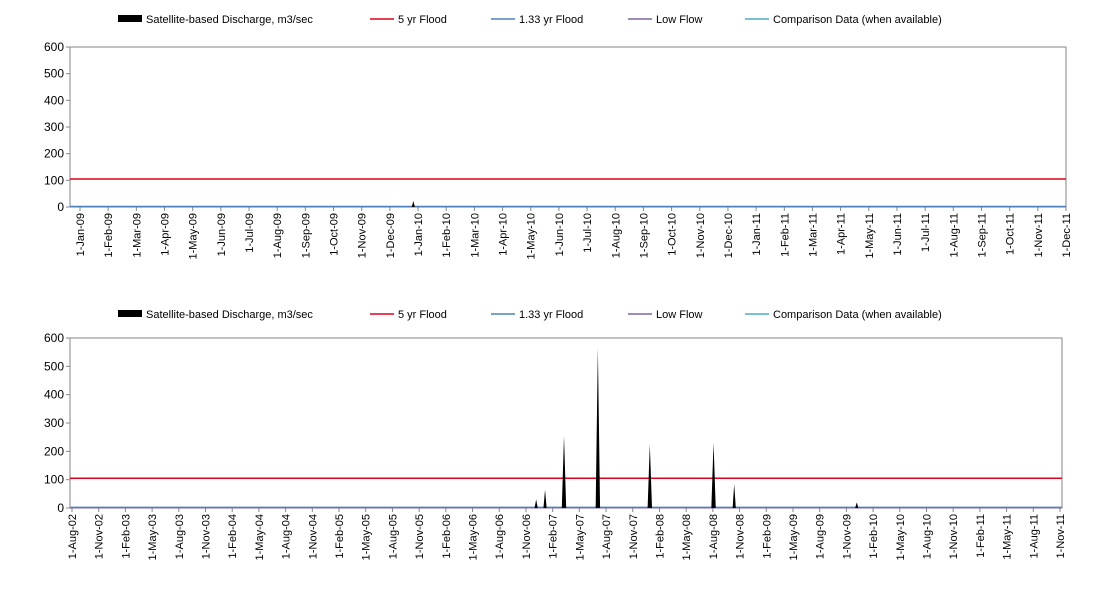 The height and width of the screenshot is (608, 1094). What do you see at coordinates (153, 537) in the screenshot?
I see `x-tick-label: 1-May-03` at bounding box center [153, 537].